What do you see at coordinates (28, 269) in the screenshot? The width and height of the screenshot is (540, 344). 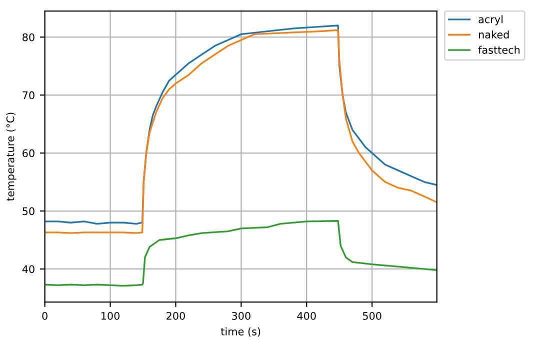 I see `y-tick-label: 40` at bounding box center [28, 269].